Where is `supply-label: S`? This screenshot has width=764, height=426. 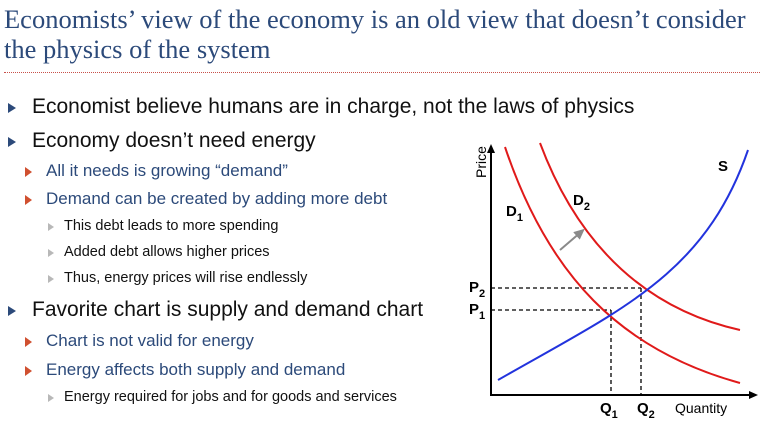 supply-label: S is located at coordinates (723, 166).